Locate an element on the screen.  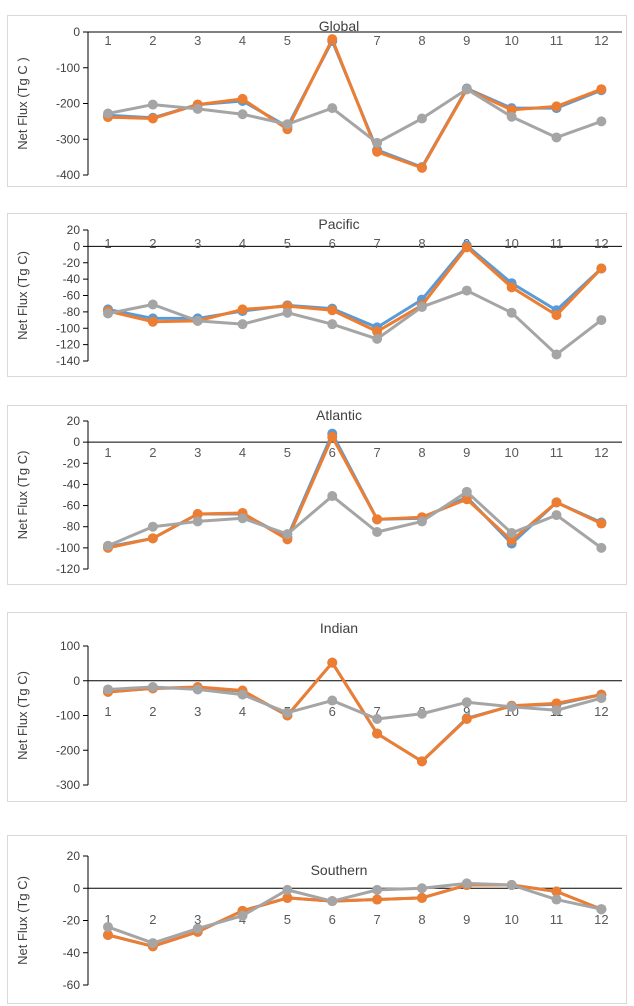
x-tick-label: 11 is located at coordinates (557, 452).